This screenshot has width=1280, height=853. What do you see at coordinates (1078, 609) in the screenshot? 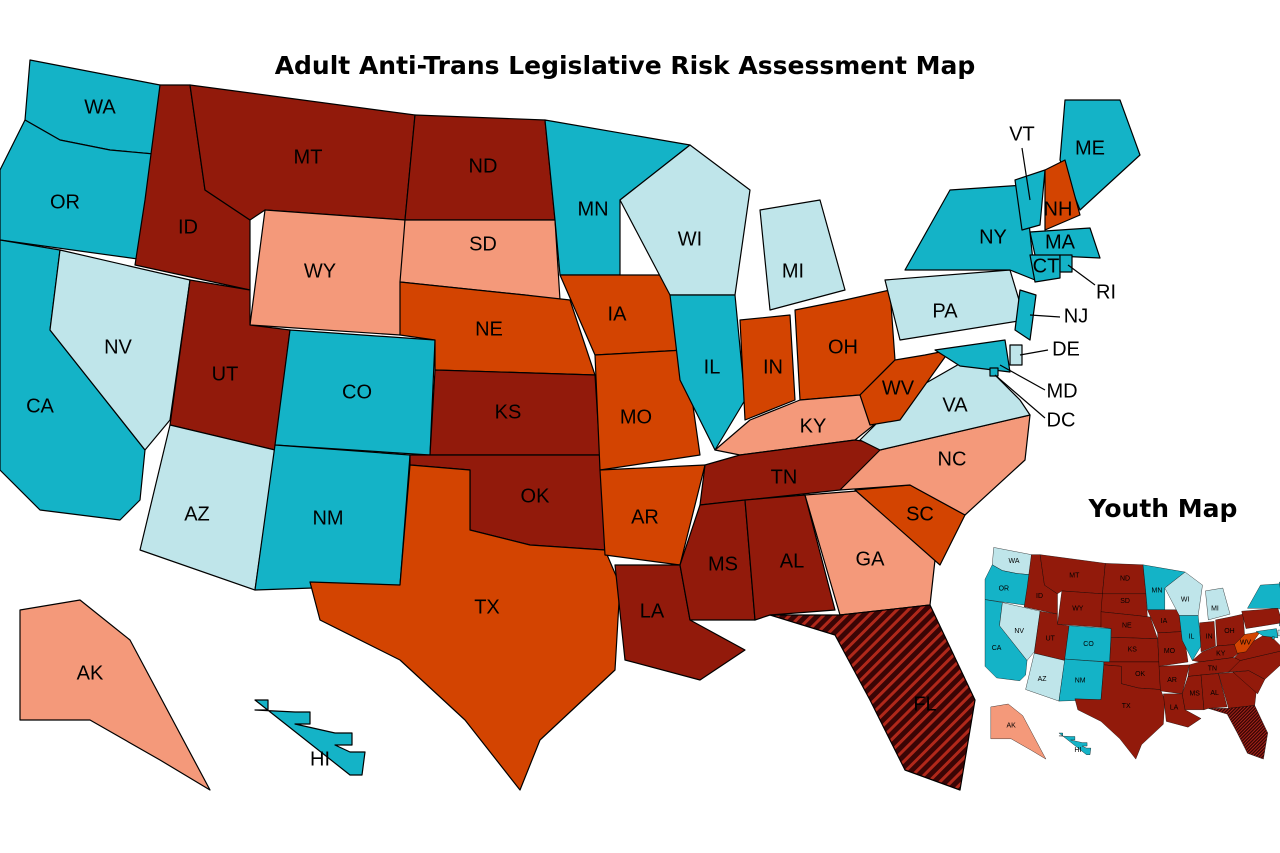
I see `youth-state-label: WY` at bounding box center [1078, 609].